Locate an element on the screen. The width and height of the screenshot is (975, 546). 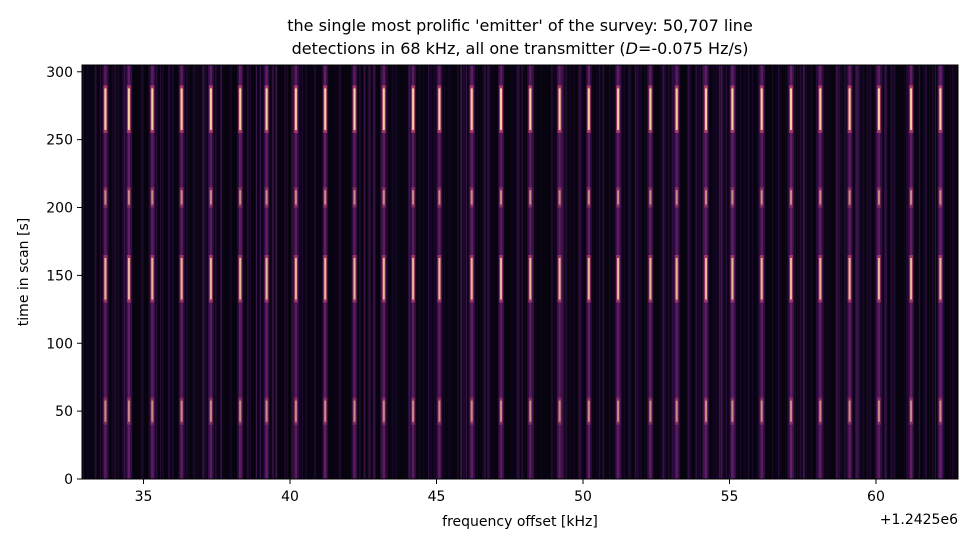
y-tick-label: 50 is located at coordinates (64, 412).